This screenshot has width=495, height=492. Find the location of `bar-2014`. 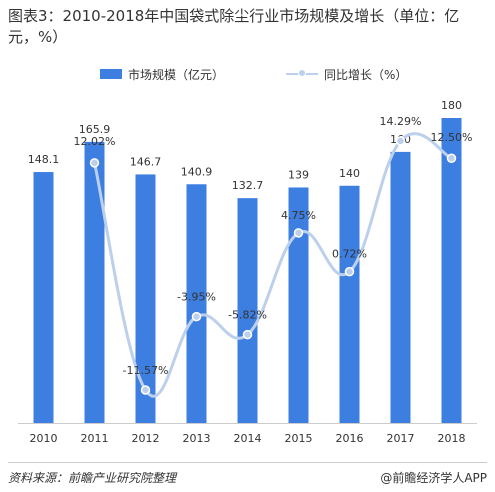

bar-2014 is located at coordinates (247, 310).